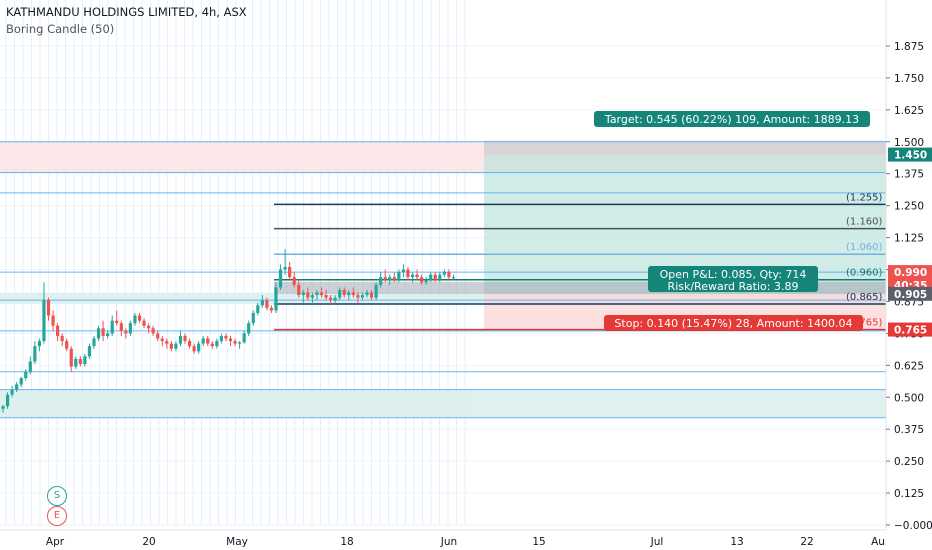 The width and height of the screenshot is (932, 550). I want to click on session-start-marker: S, so click(57, 496).